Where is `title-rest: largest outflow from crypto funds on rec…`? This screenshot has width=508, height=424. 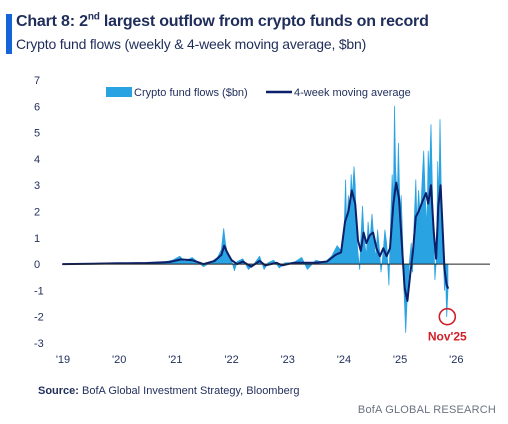
title-rest: largest outflow from crypto funds on rec… is located at coordinates (264, 21).